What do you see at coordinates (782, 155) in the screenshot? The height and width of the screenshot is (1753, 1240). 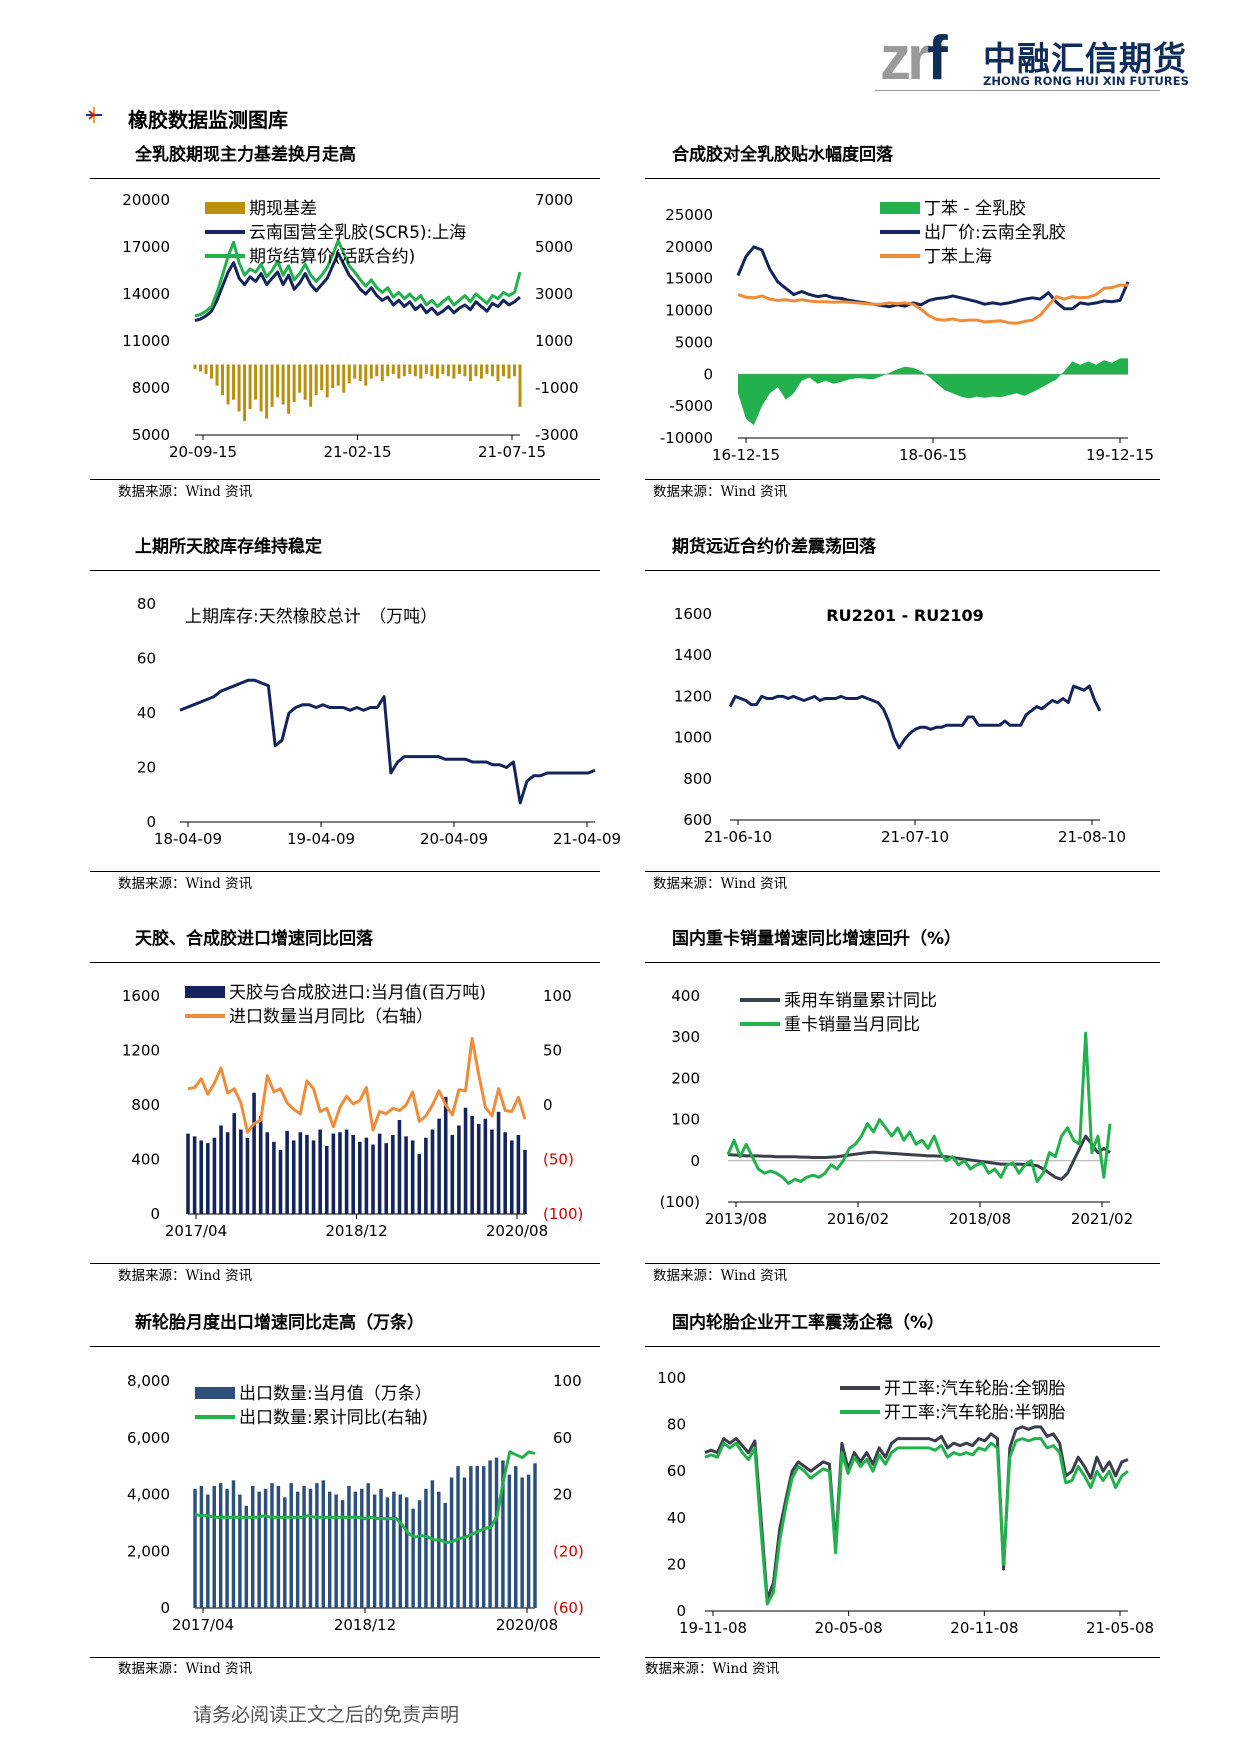 I see `chart-title: 合成胶对全乳胶贴水幅度回落` at bounding box center [782, 155].